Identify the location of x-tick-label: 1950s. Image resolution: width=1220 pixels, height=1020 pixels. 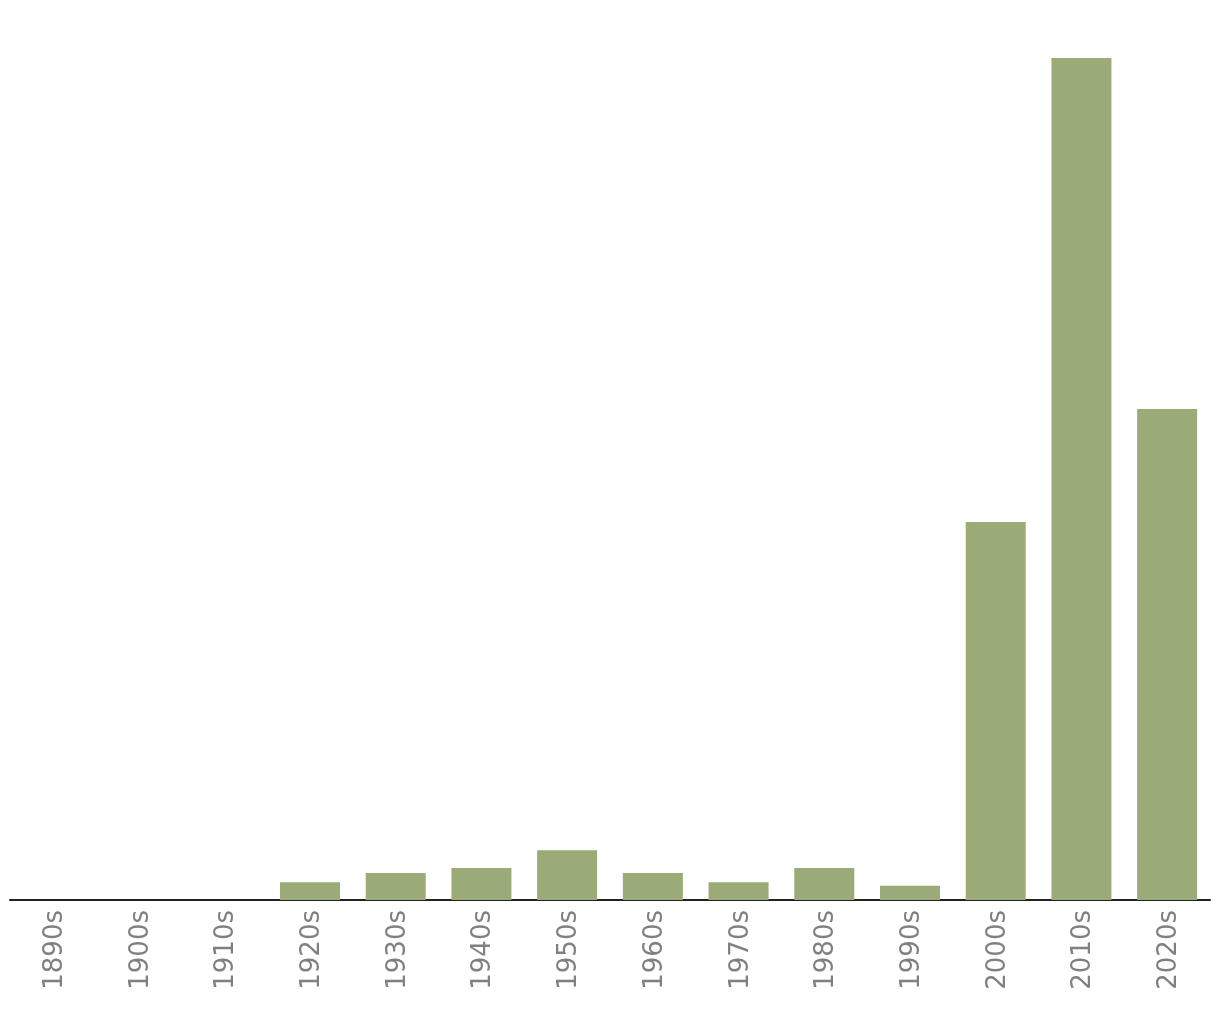
(567, 950).